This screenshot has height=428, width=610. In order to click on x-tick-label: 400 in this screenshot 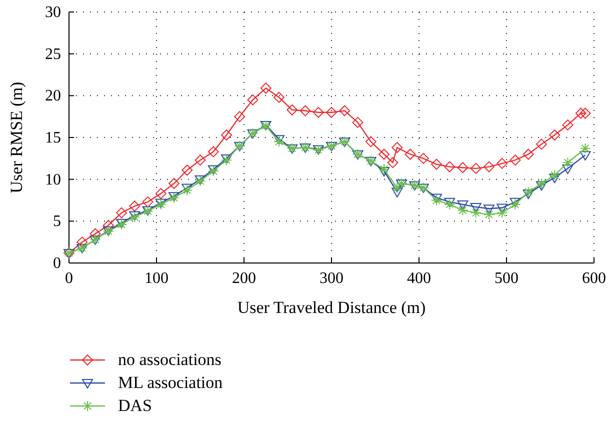, I will do `click(419, 278)`.